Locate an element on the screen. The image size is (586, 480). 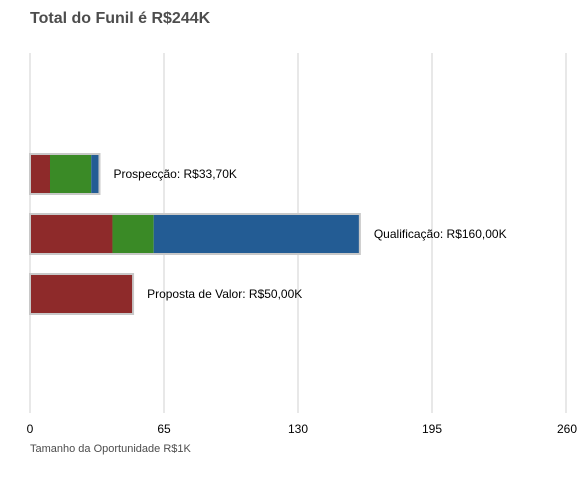
chart-title: Total do Funil é R$244K is located at coordinates (120, 18).